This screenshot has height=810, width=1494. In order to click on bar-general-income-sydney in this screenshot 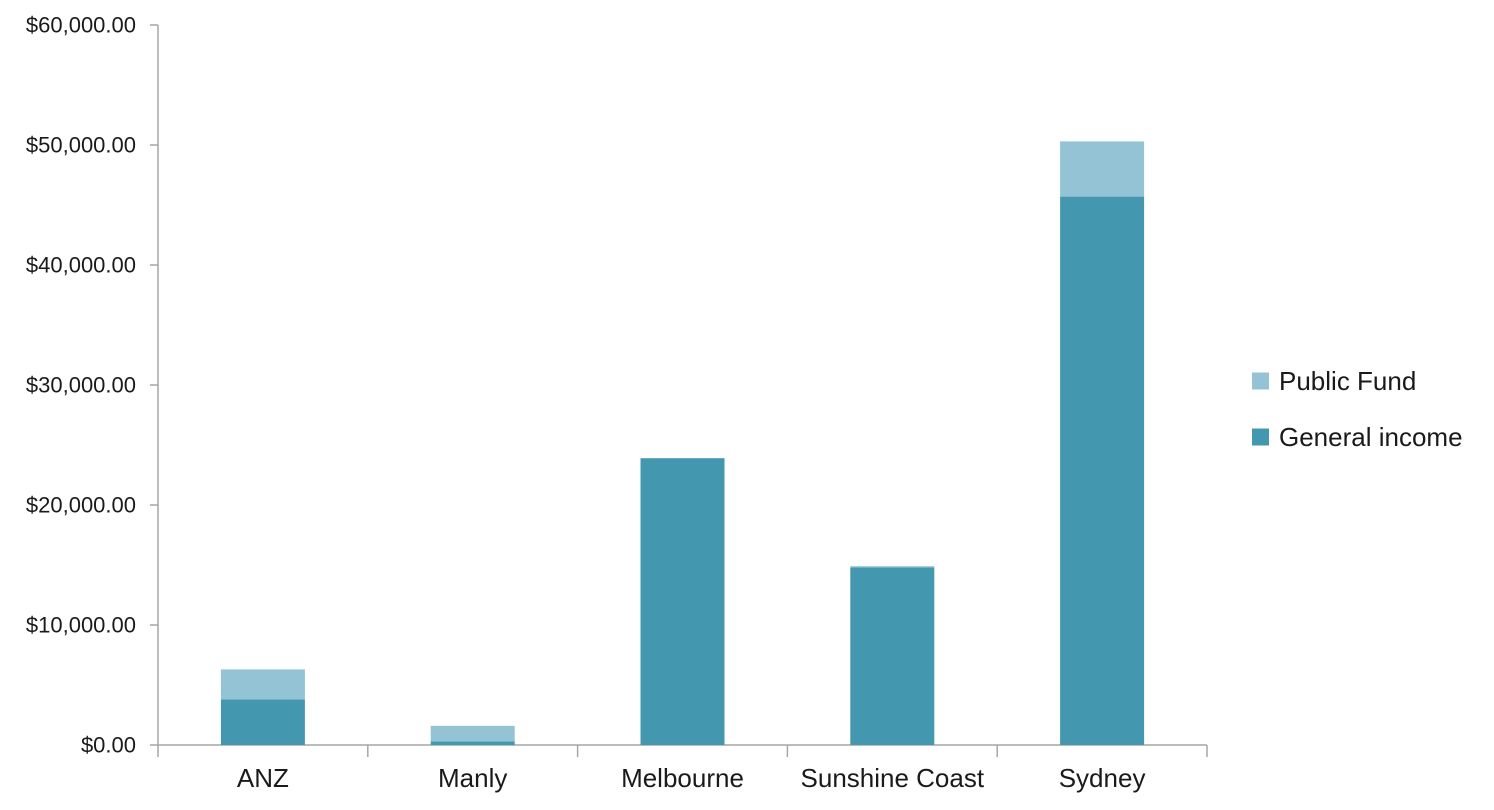, I will do `click(1102, 471)`.